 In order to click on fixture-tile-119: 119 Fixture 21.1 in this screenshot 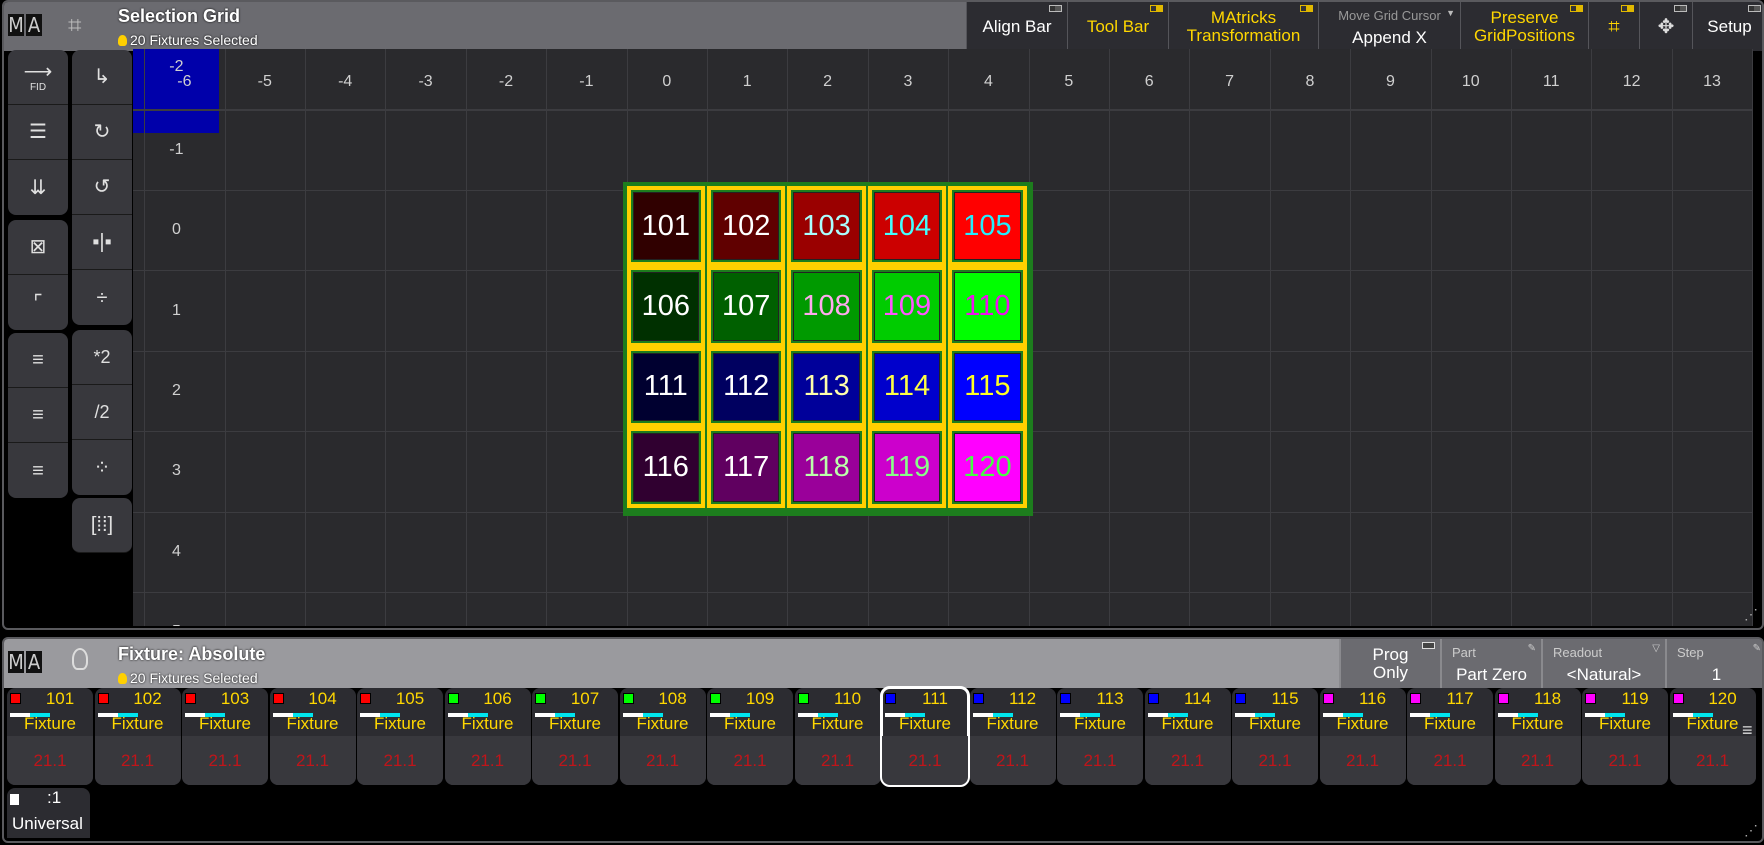, I will do `click(1625, 736)`.